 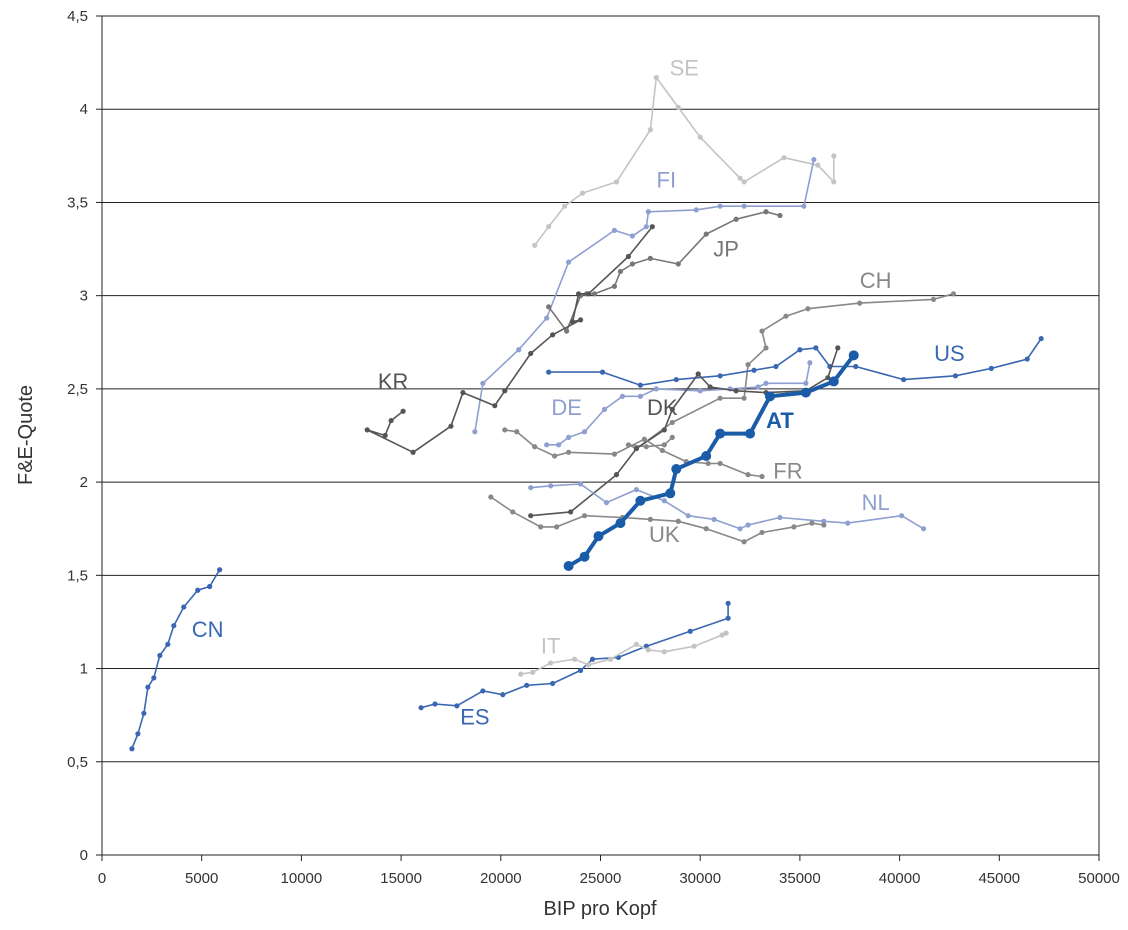 I want to click on y-tick-label: 4, so click(x=84, y=109).